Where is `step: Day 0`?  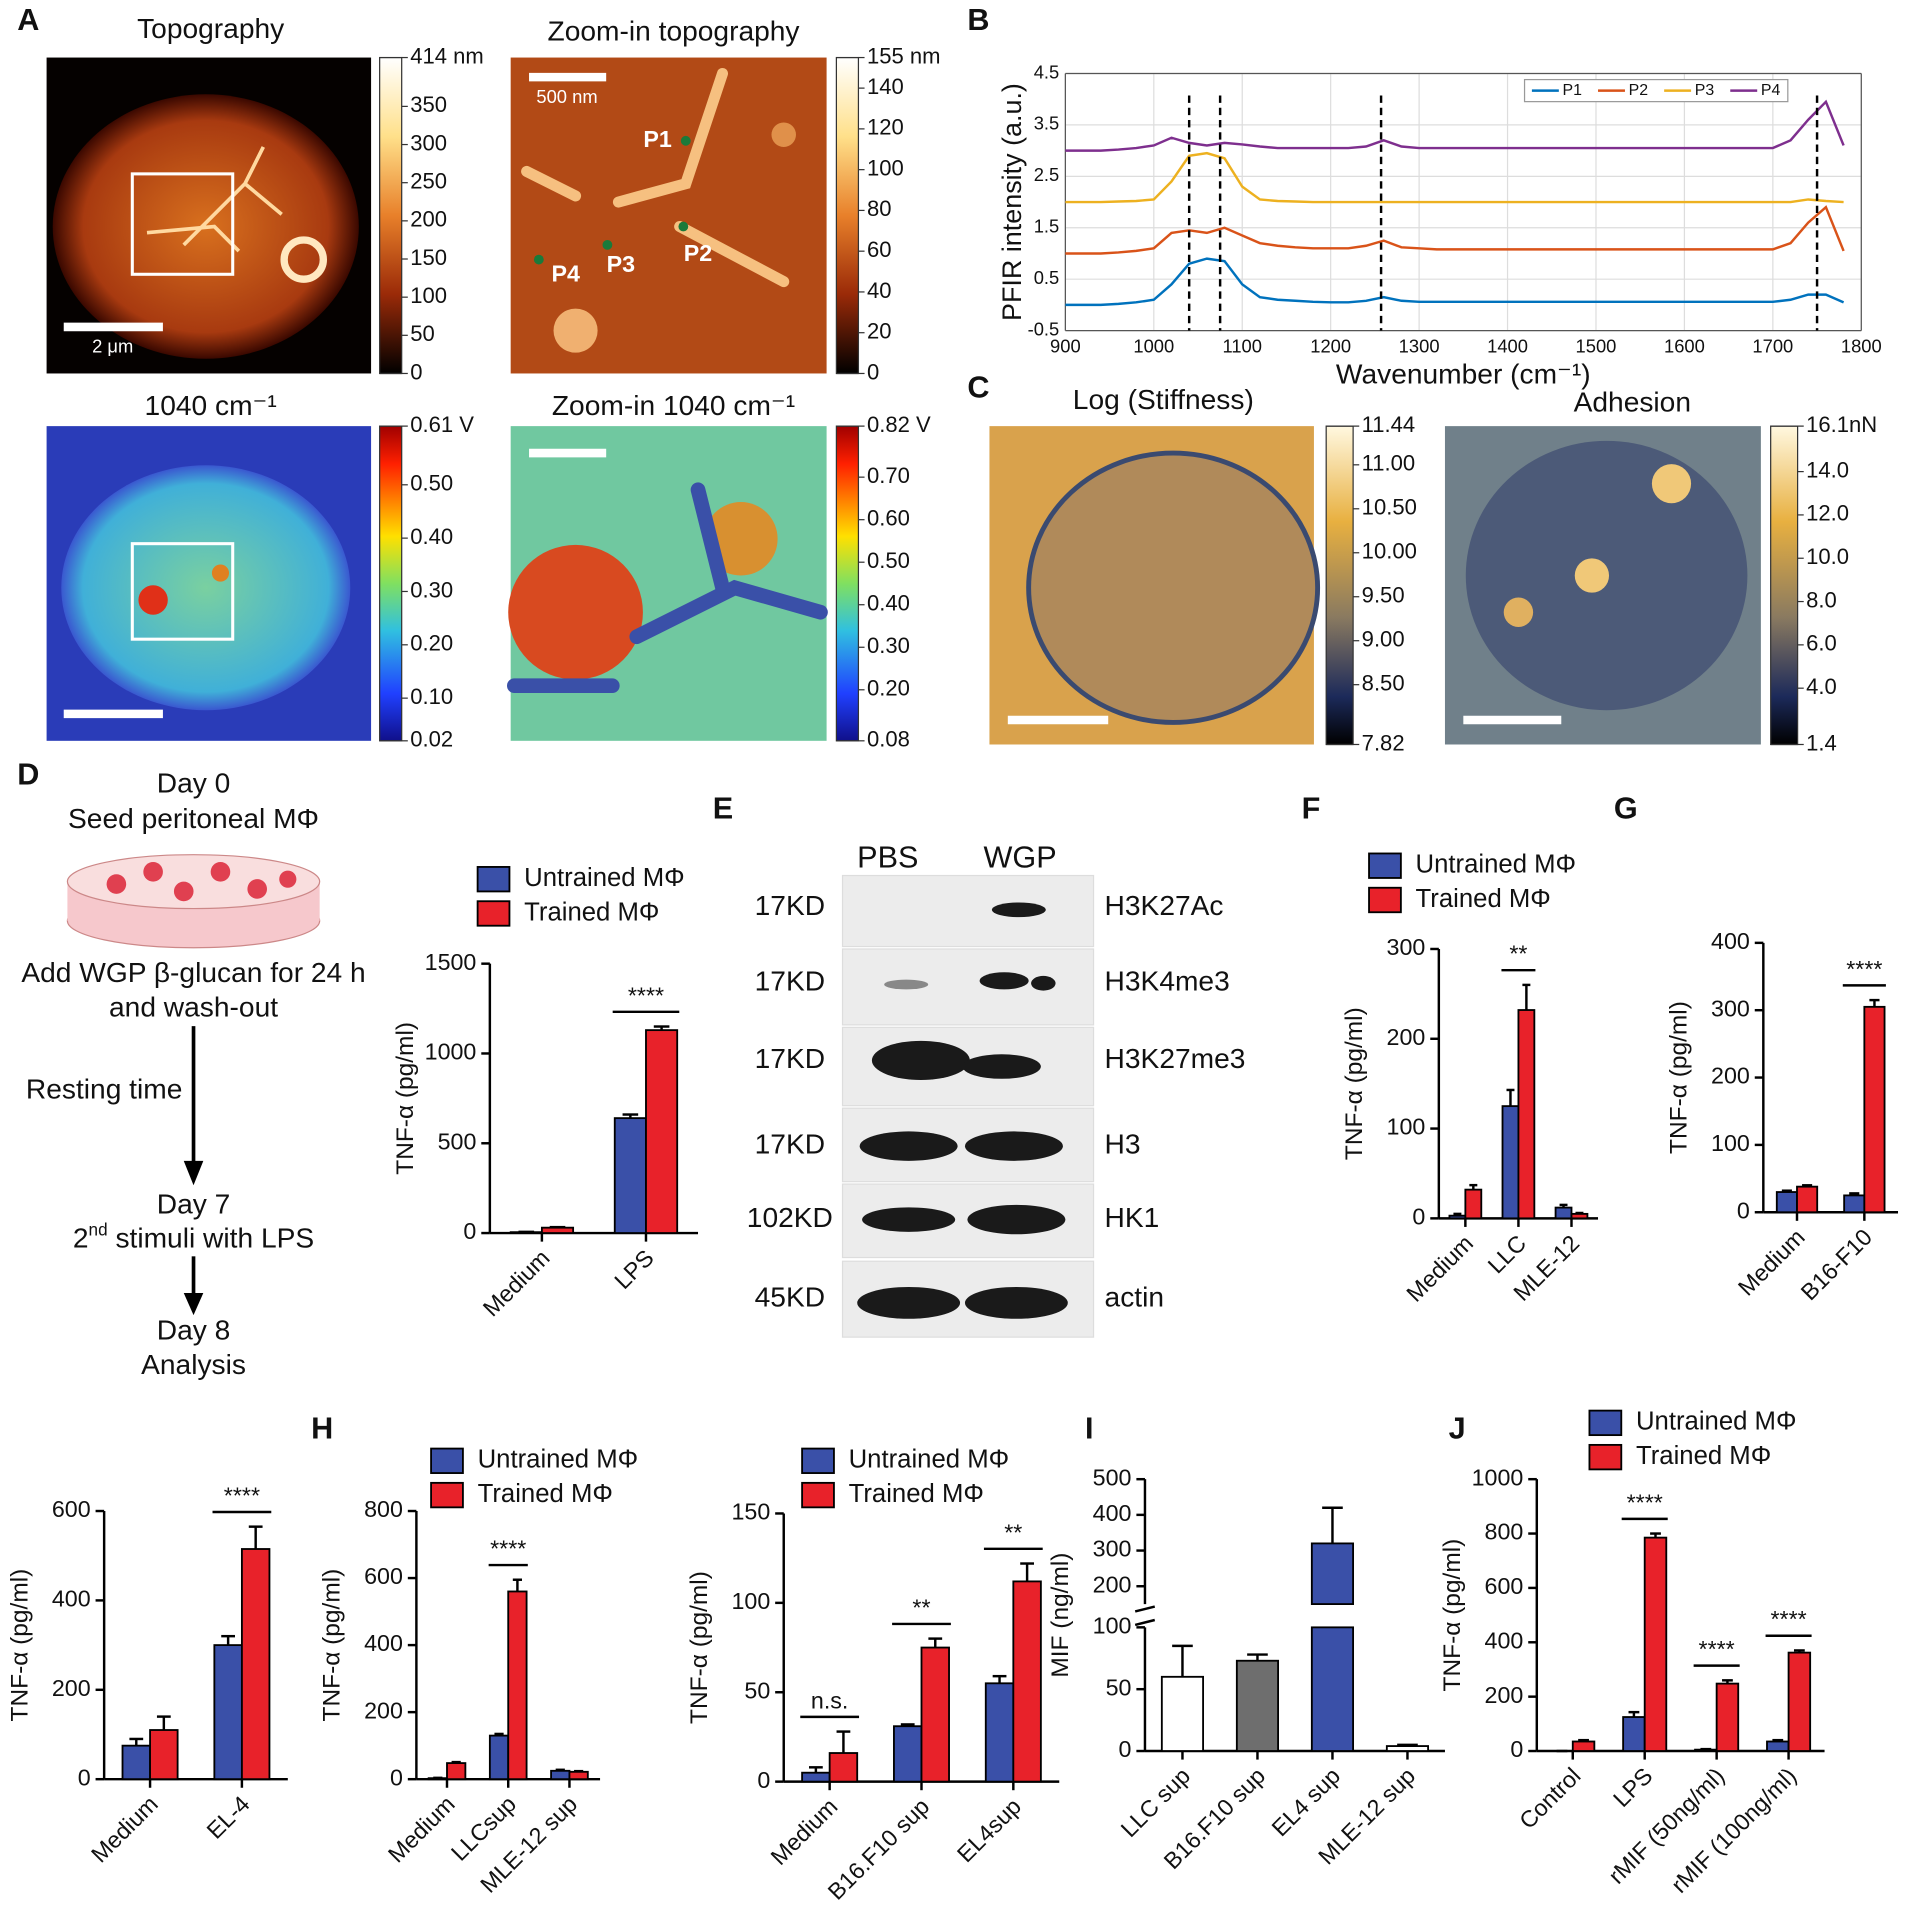
step: Day 0 is located at coordinates (194, 782).